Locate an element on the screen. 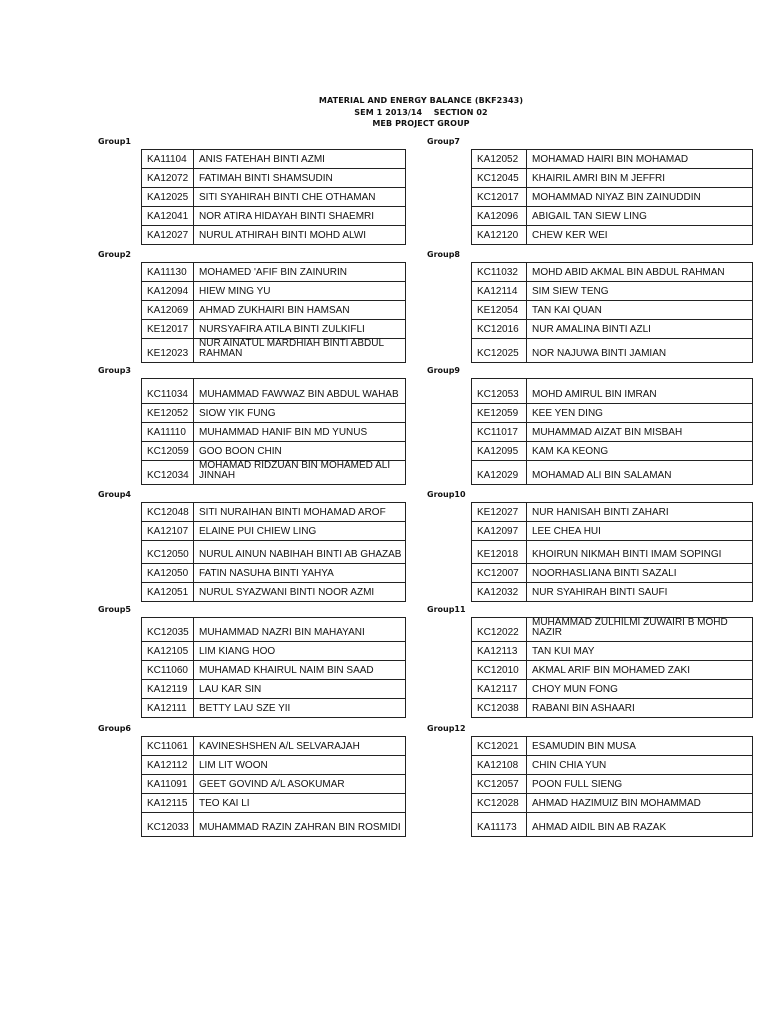  student-name: ABIGAIL TAN SIEW LING is located at coordinates (639, 216).